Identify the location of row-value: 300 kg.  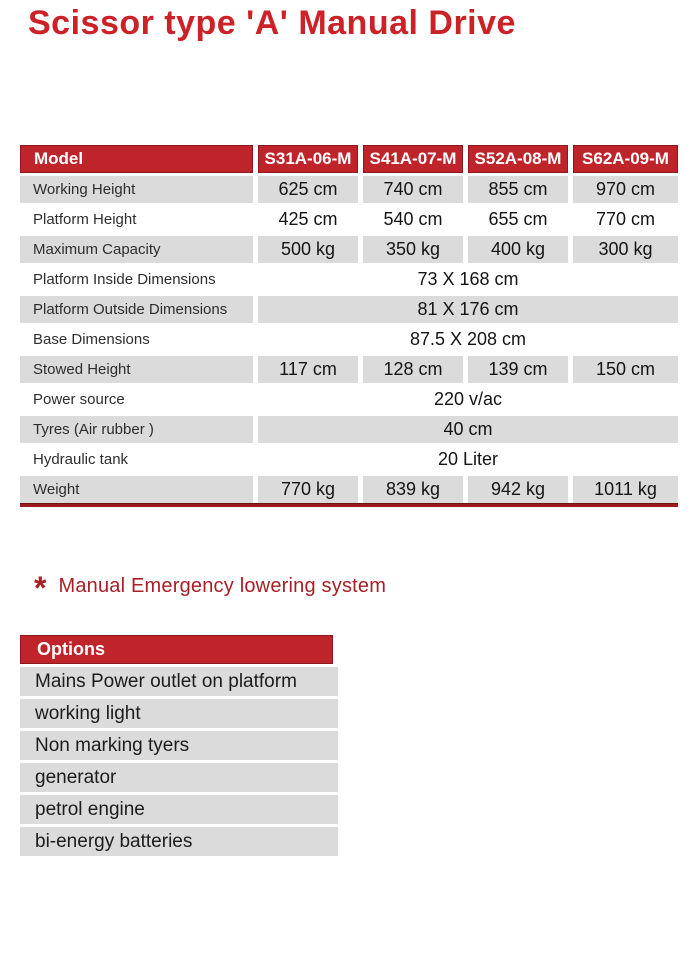
(625, 249).